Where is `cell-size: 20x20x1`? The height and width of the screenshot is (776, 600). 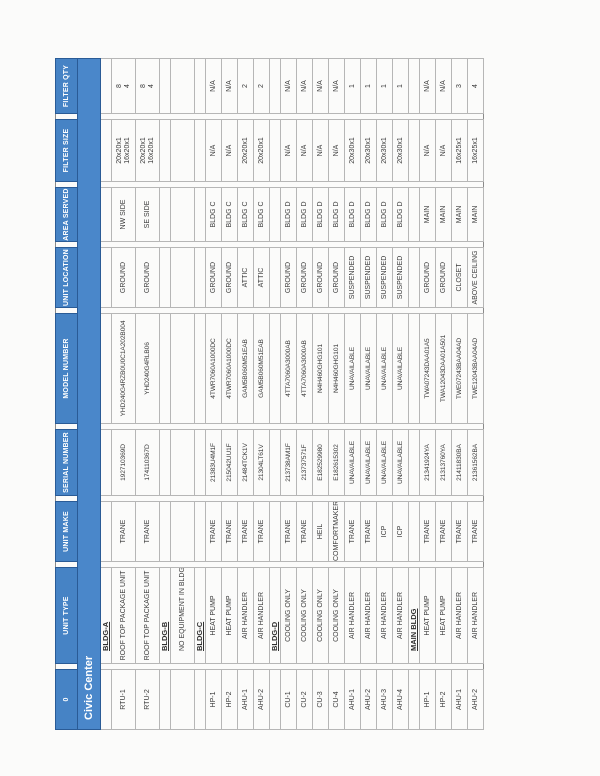
cell-size: 20x20x1 is located at coordinates (245, 150).